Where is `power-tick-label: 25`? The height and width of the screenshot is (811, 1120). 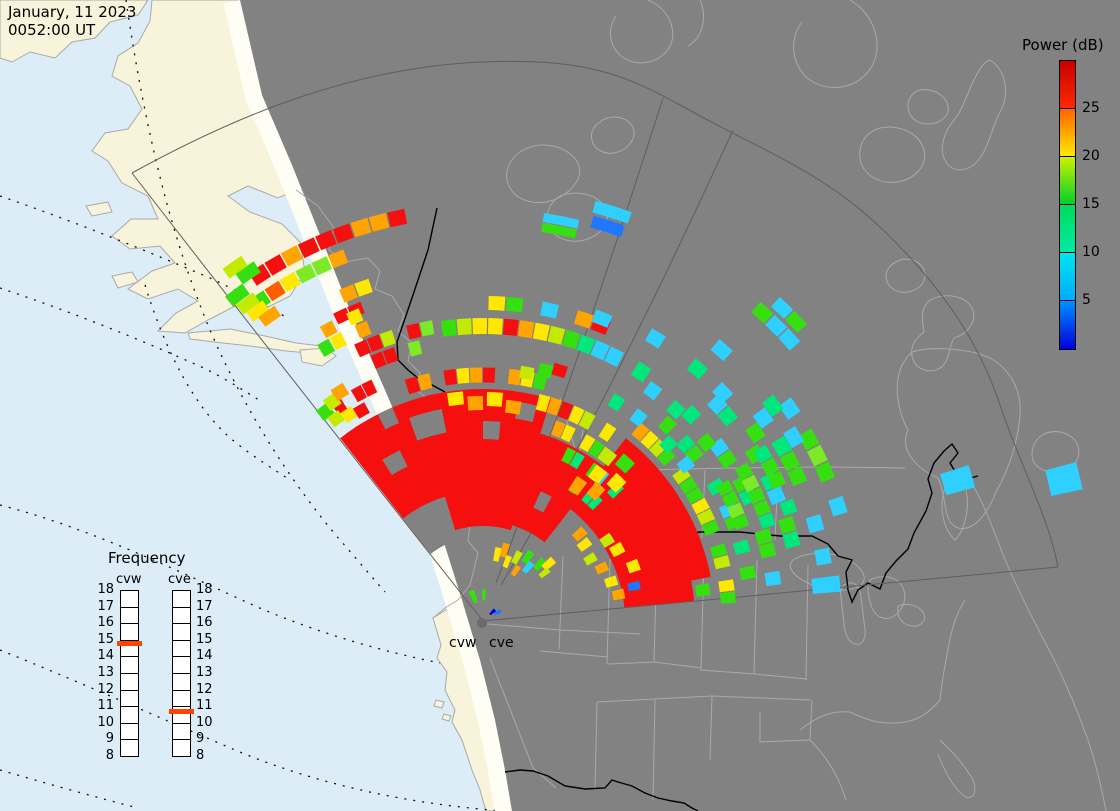 power-tick-label: 25 is located at coordinates (1091, 108).